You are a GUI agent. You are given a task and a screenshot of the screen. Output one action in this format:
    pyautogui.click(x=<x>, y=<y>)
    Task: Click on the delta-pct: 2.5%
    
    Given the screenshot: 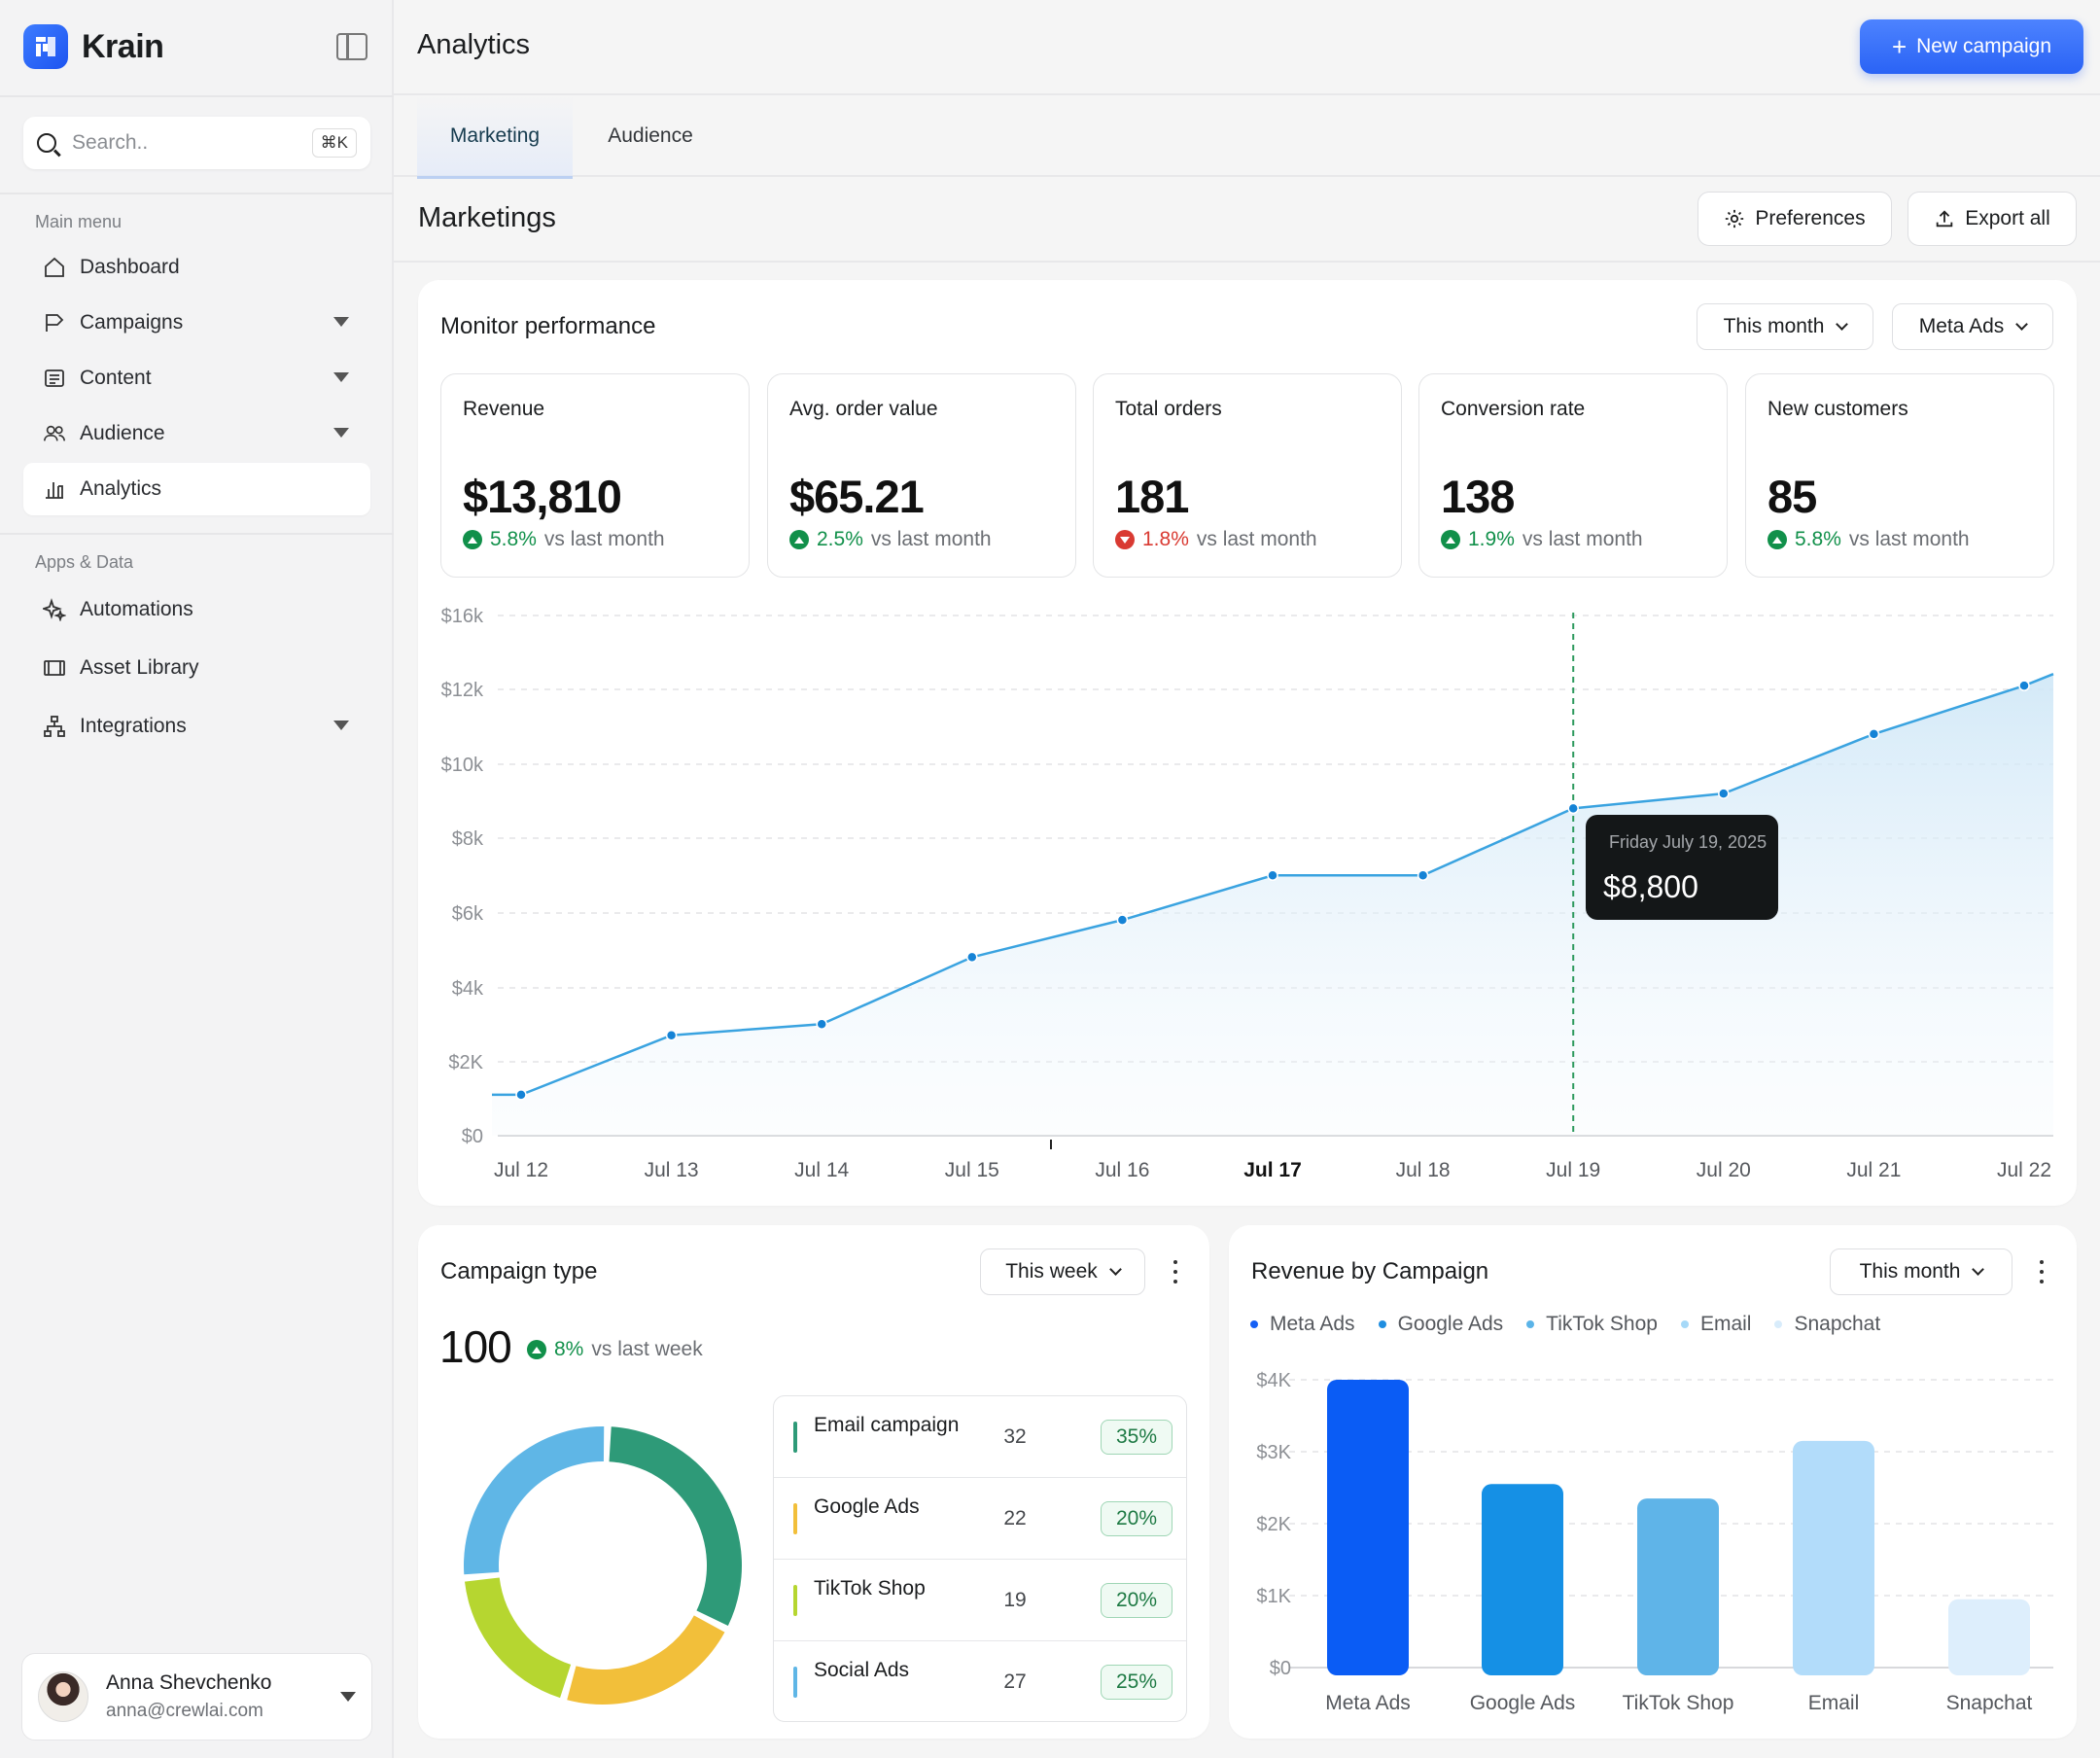 What is the action you would take?
    pyautogui.click(x=840, y=539)
    